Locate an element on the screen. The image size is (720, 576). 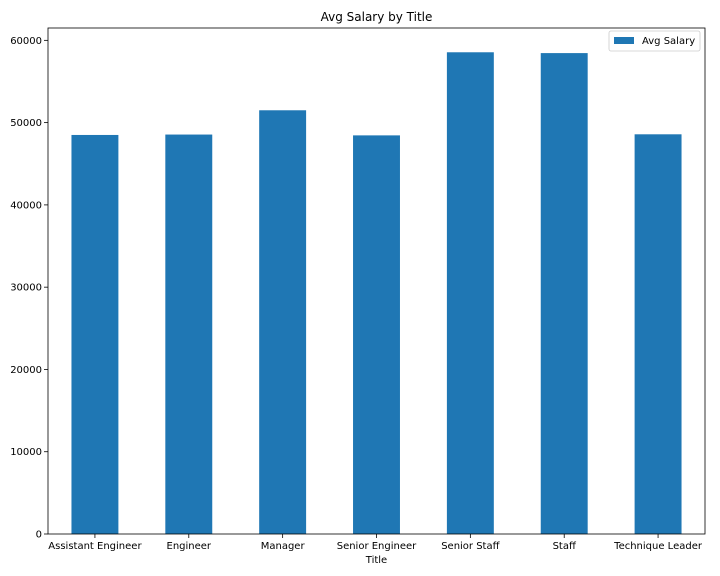
y-tick-label: 0 is located at coordinates (39, 535).